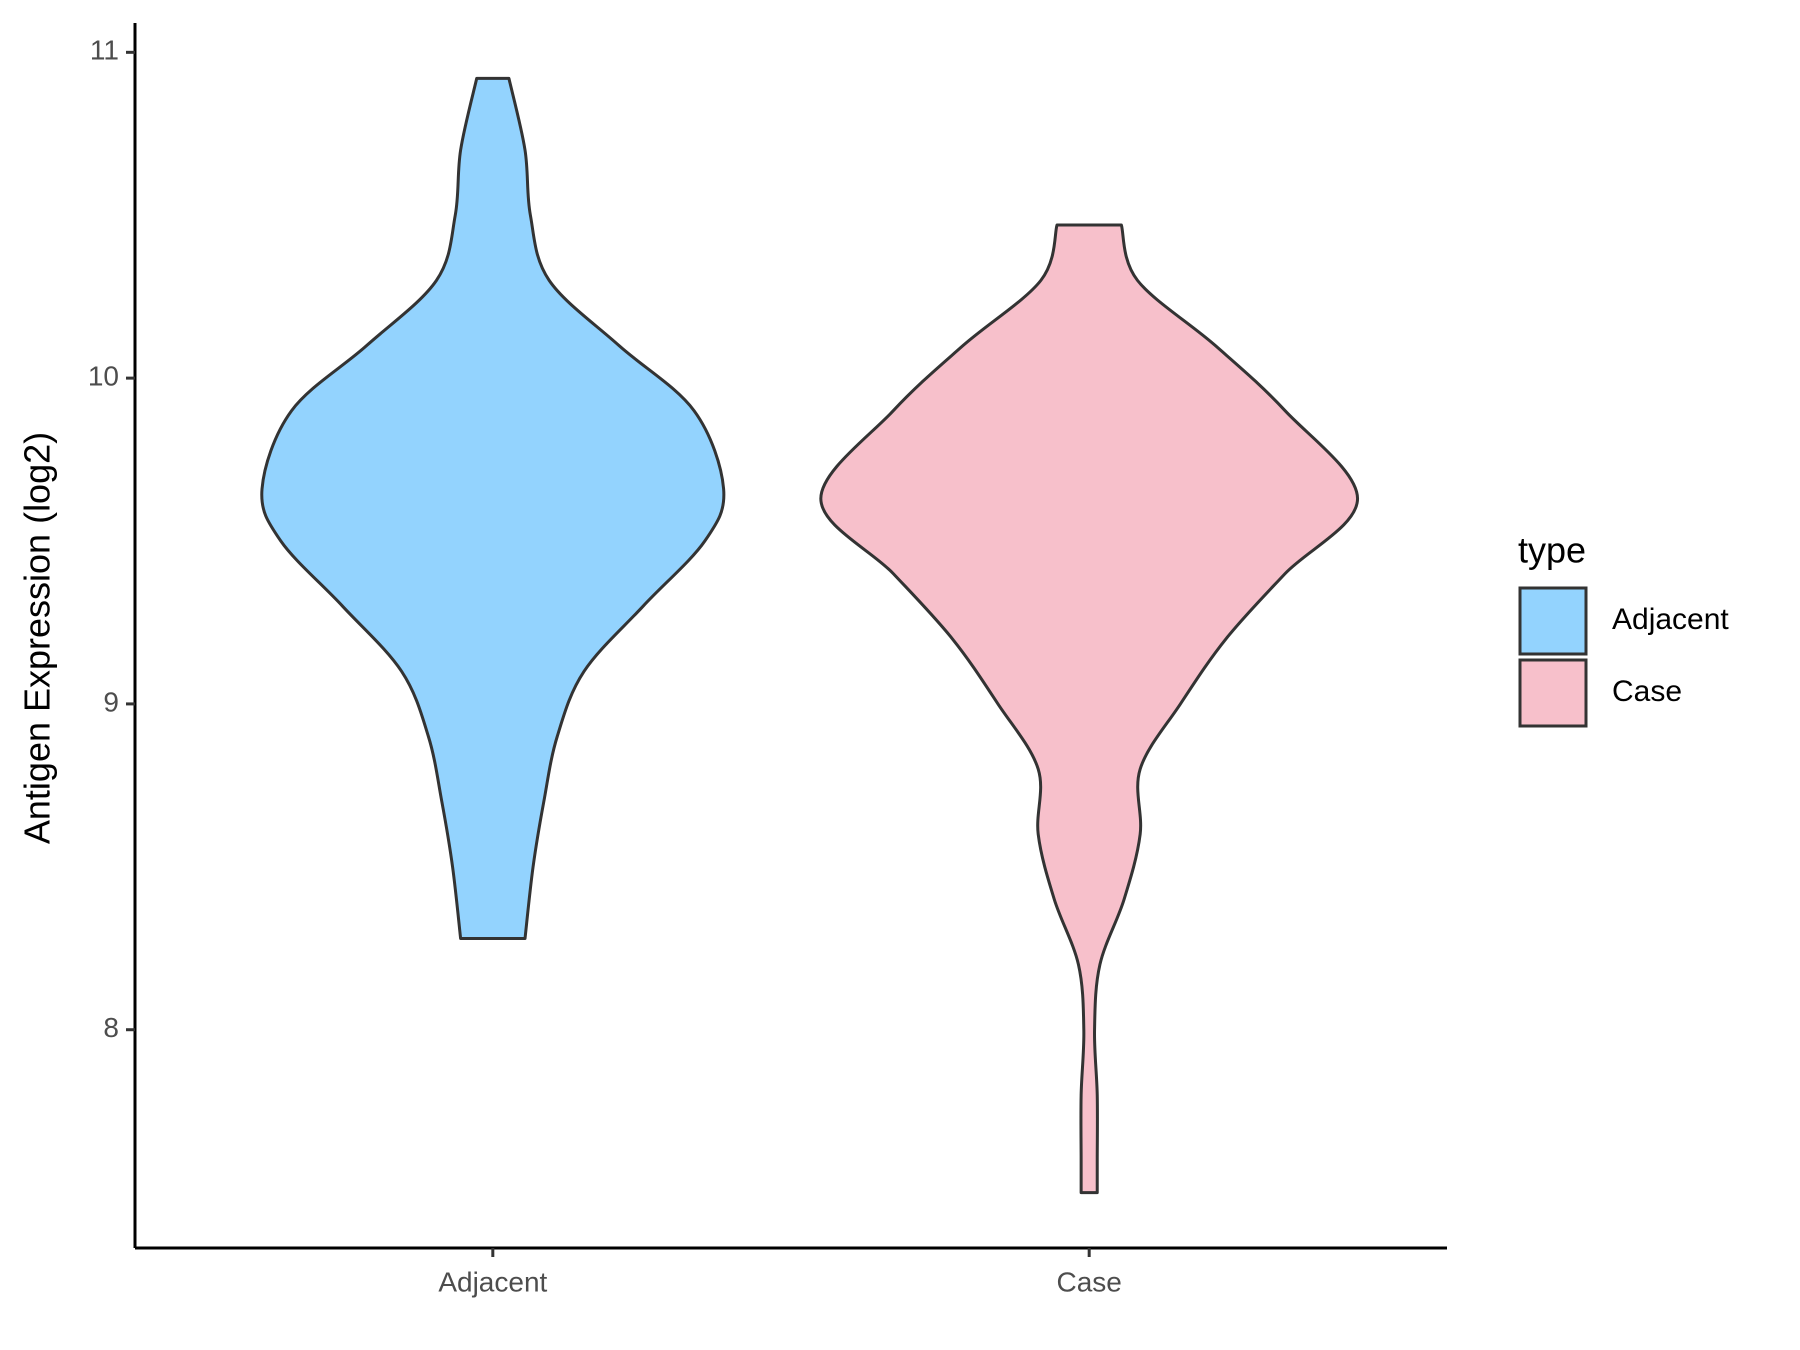 The width and height of the screenshot is (1800, 1350). I want to click on y-tick-label: 10, so click(103, 376).